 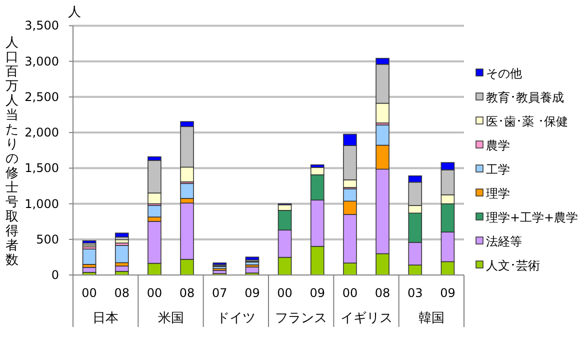 What do you see at coordinates (220, 293) in the screenshot?
I see `x-tick-label: 07` at bounding box center [220, 293].